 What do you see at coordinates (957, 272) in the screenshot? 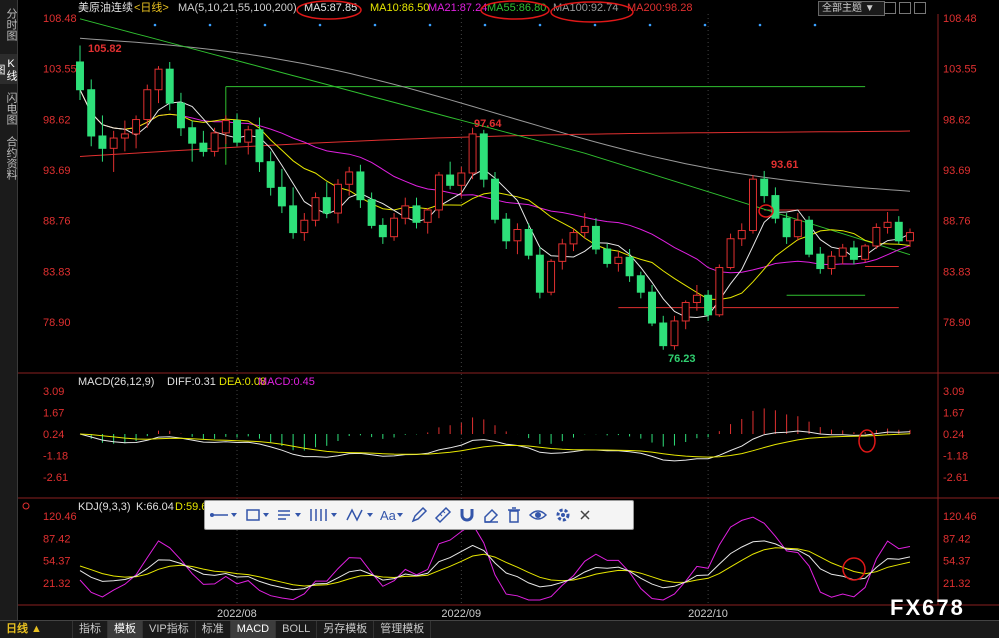
I see `price-axis-label-right: 83.83` at bounding box center [957, 272].